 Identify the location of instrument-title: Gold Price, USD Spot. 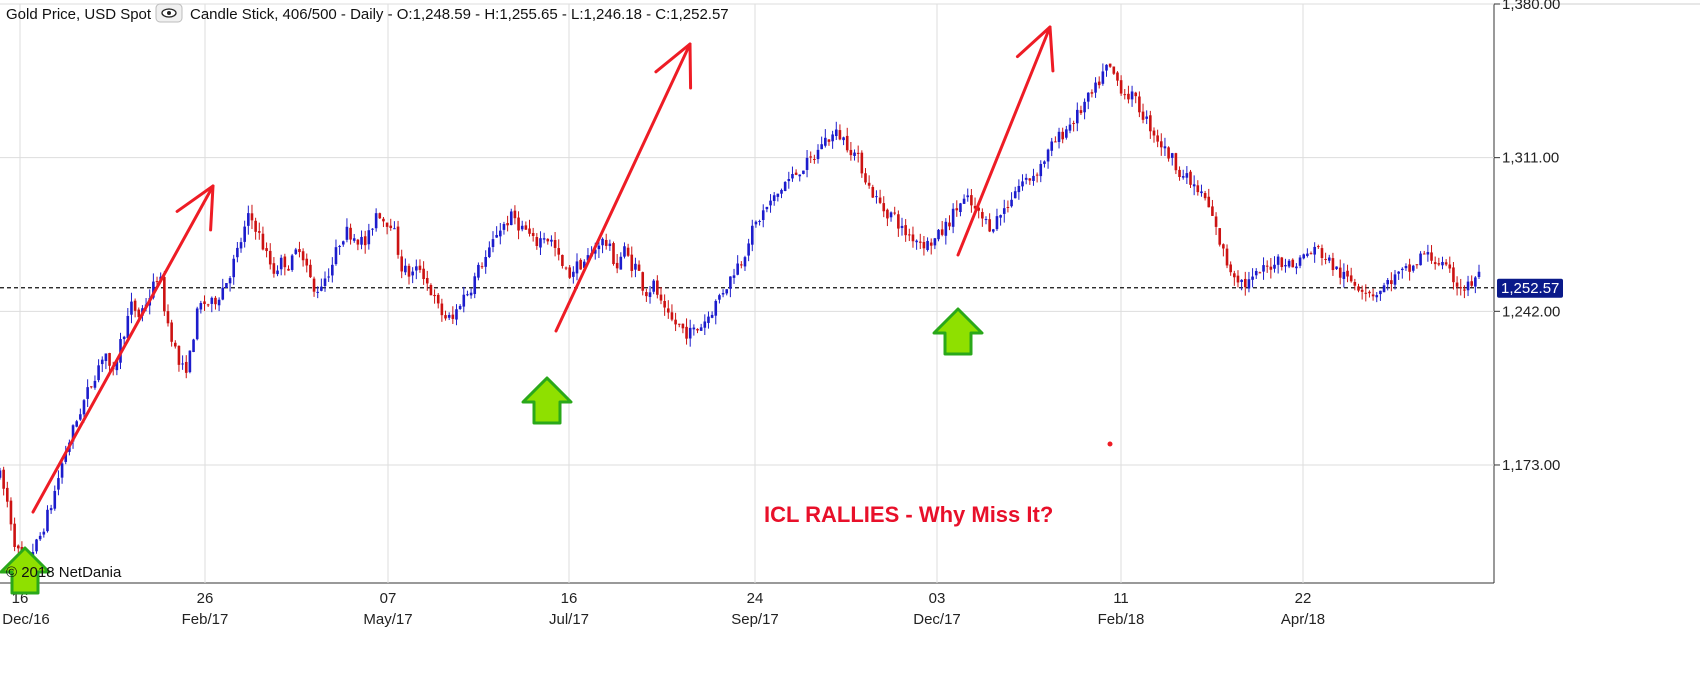
(79, 14).